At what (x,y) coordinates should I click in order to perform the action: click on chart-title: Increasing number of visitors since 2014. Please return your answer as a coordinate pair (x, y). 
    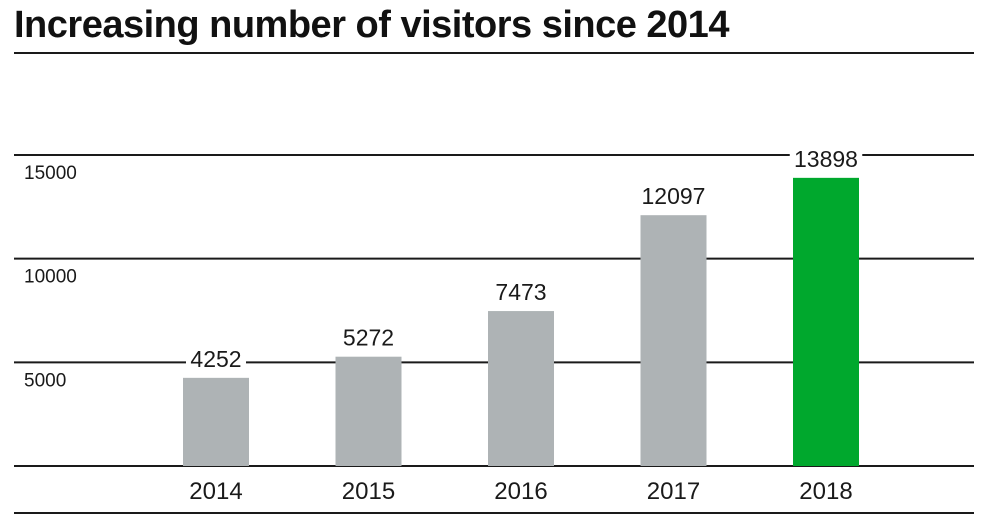
    Looking at the image, I should click on (371, 25).